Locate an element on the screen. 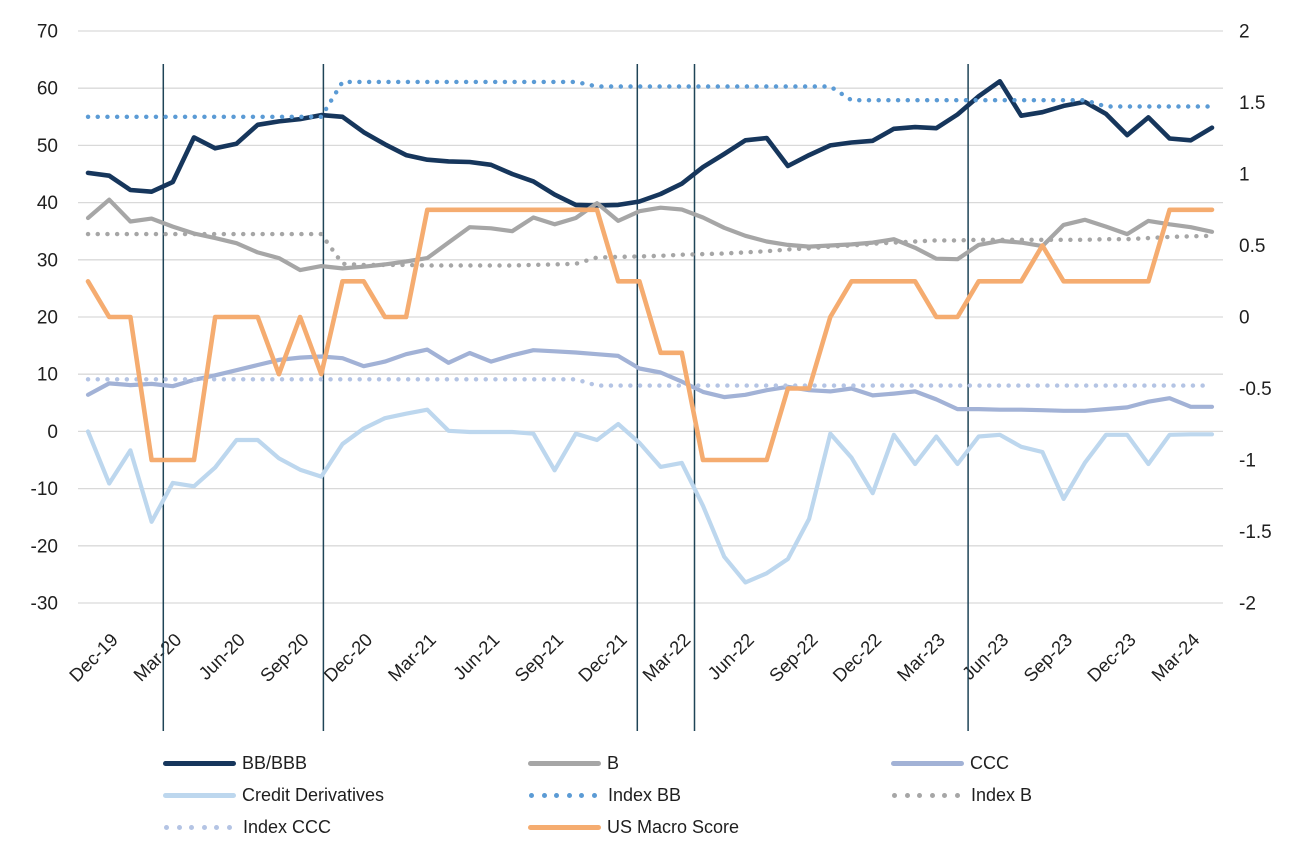 The image size is (1315, 861). x-axis-tick-label: Mar-20 is located at coordinates (157, 657).